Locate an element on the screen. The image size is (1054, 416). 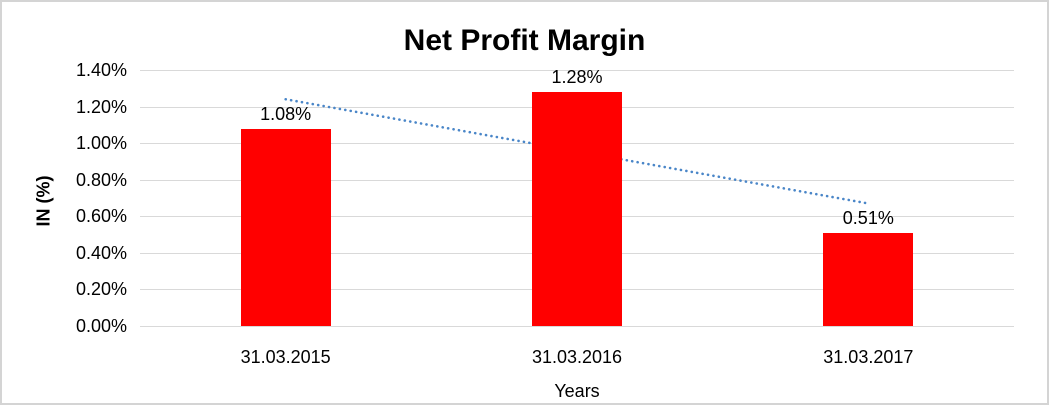
x-category-label: 31.03.2016 is located at coordinates (577, 357).